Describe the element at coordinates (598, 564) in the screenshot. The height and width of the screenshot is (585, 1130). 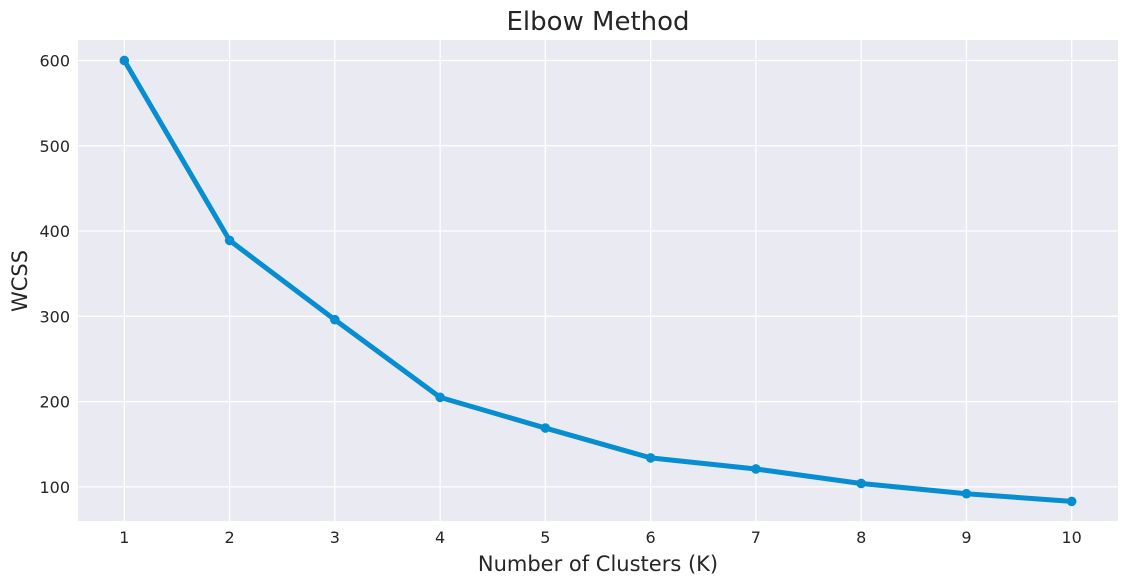
I see `x-axis-label: Number of Clusters (K)` at that location.